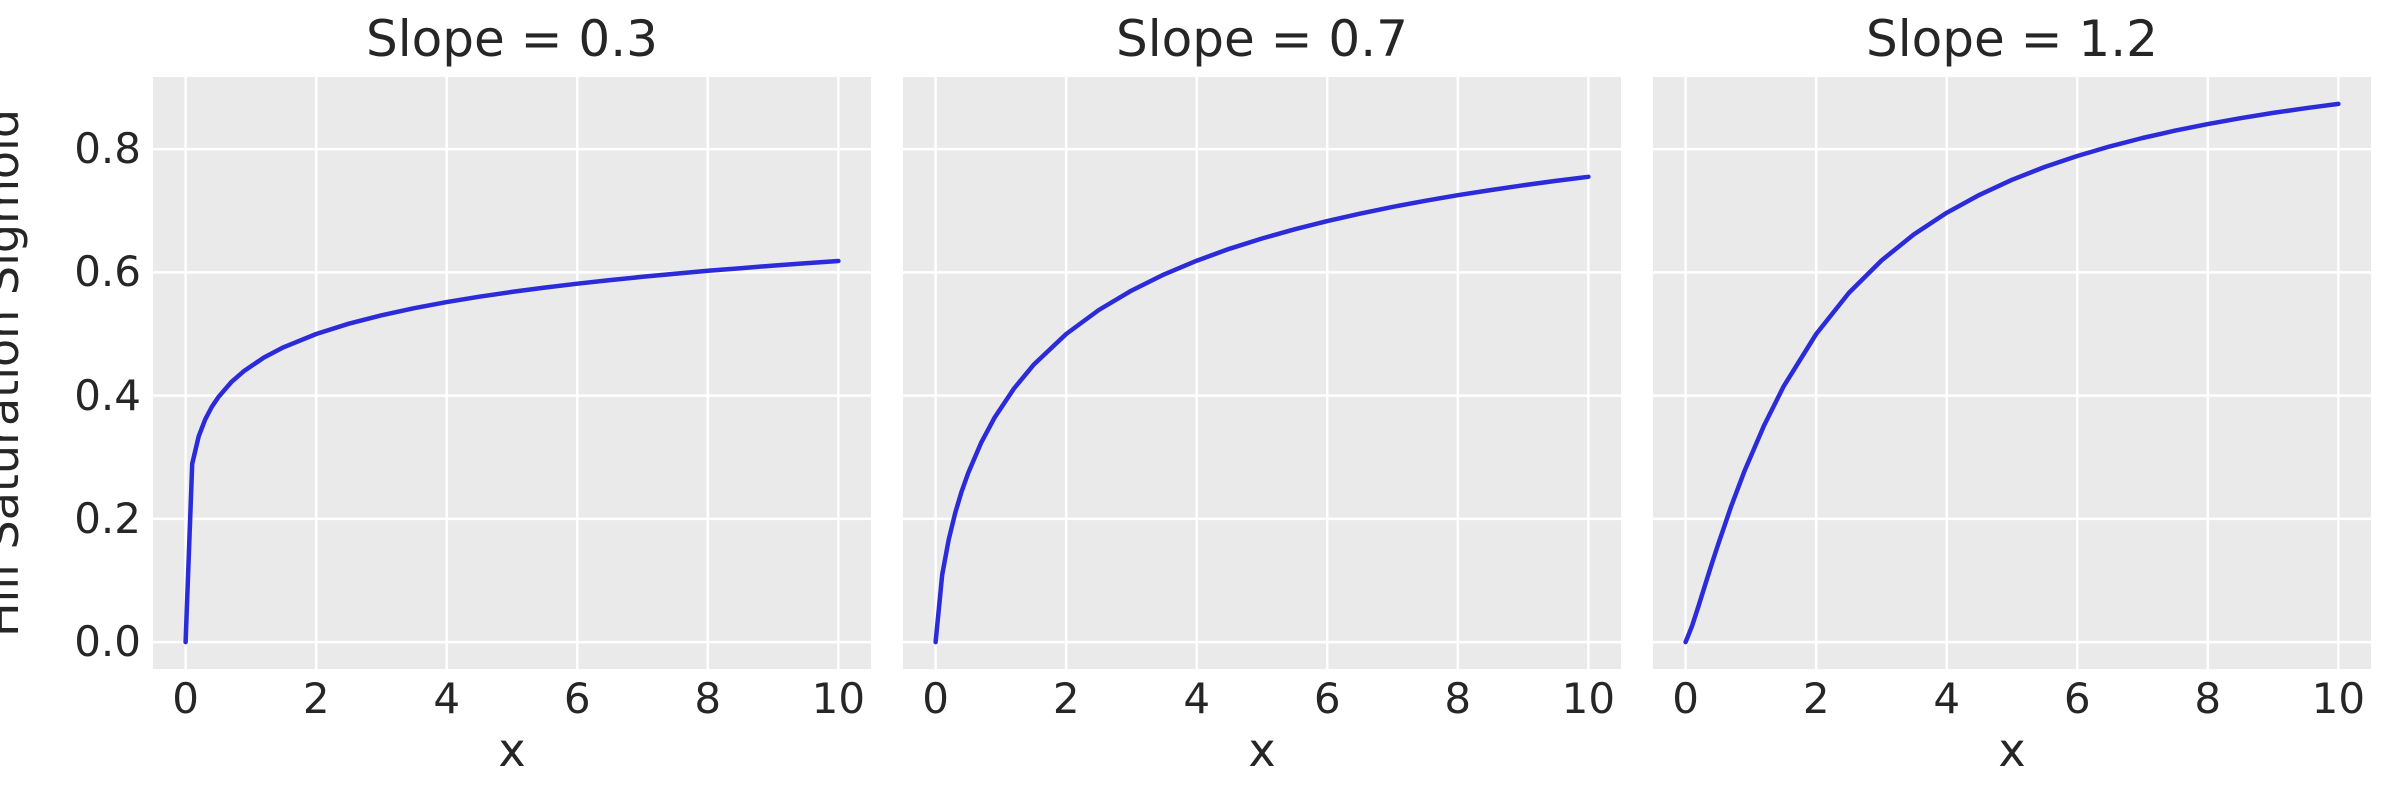 This screenshot has width=2400, height=800. What do you see at coordinates (512, 451) in the screenshot?
I see `hill-curve` at bounding box center [512, 451].